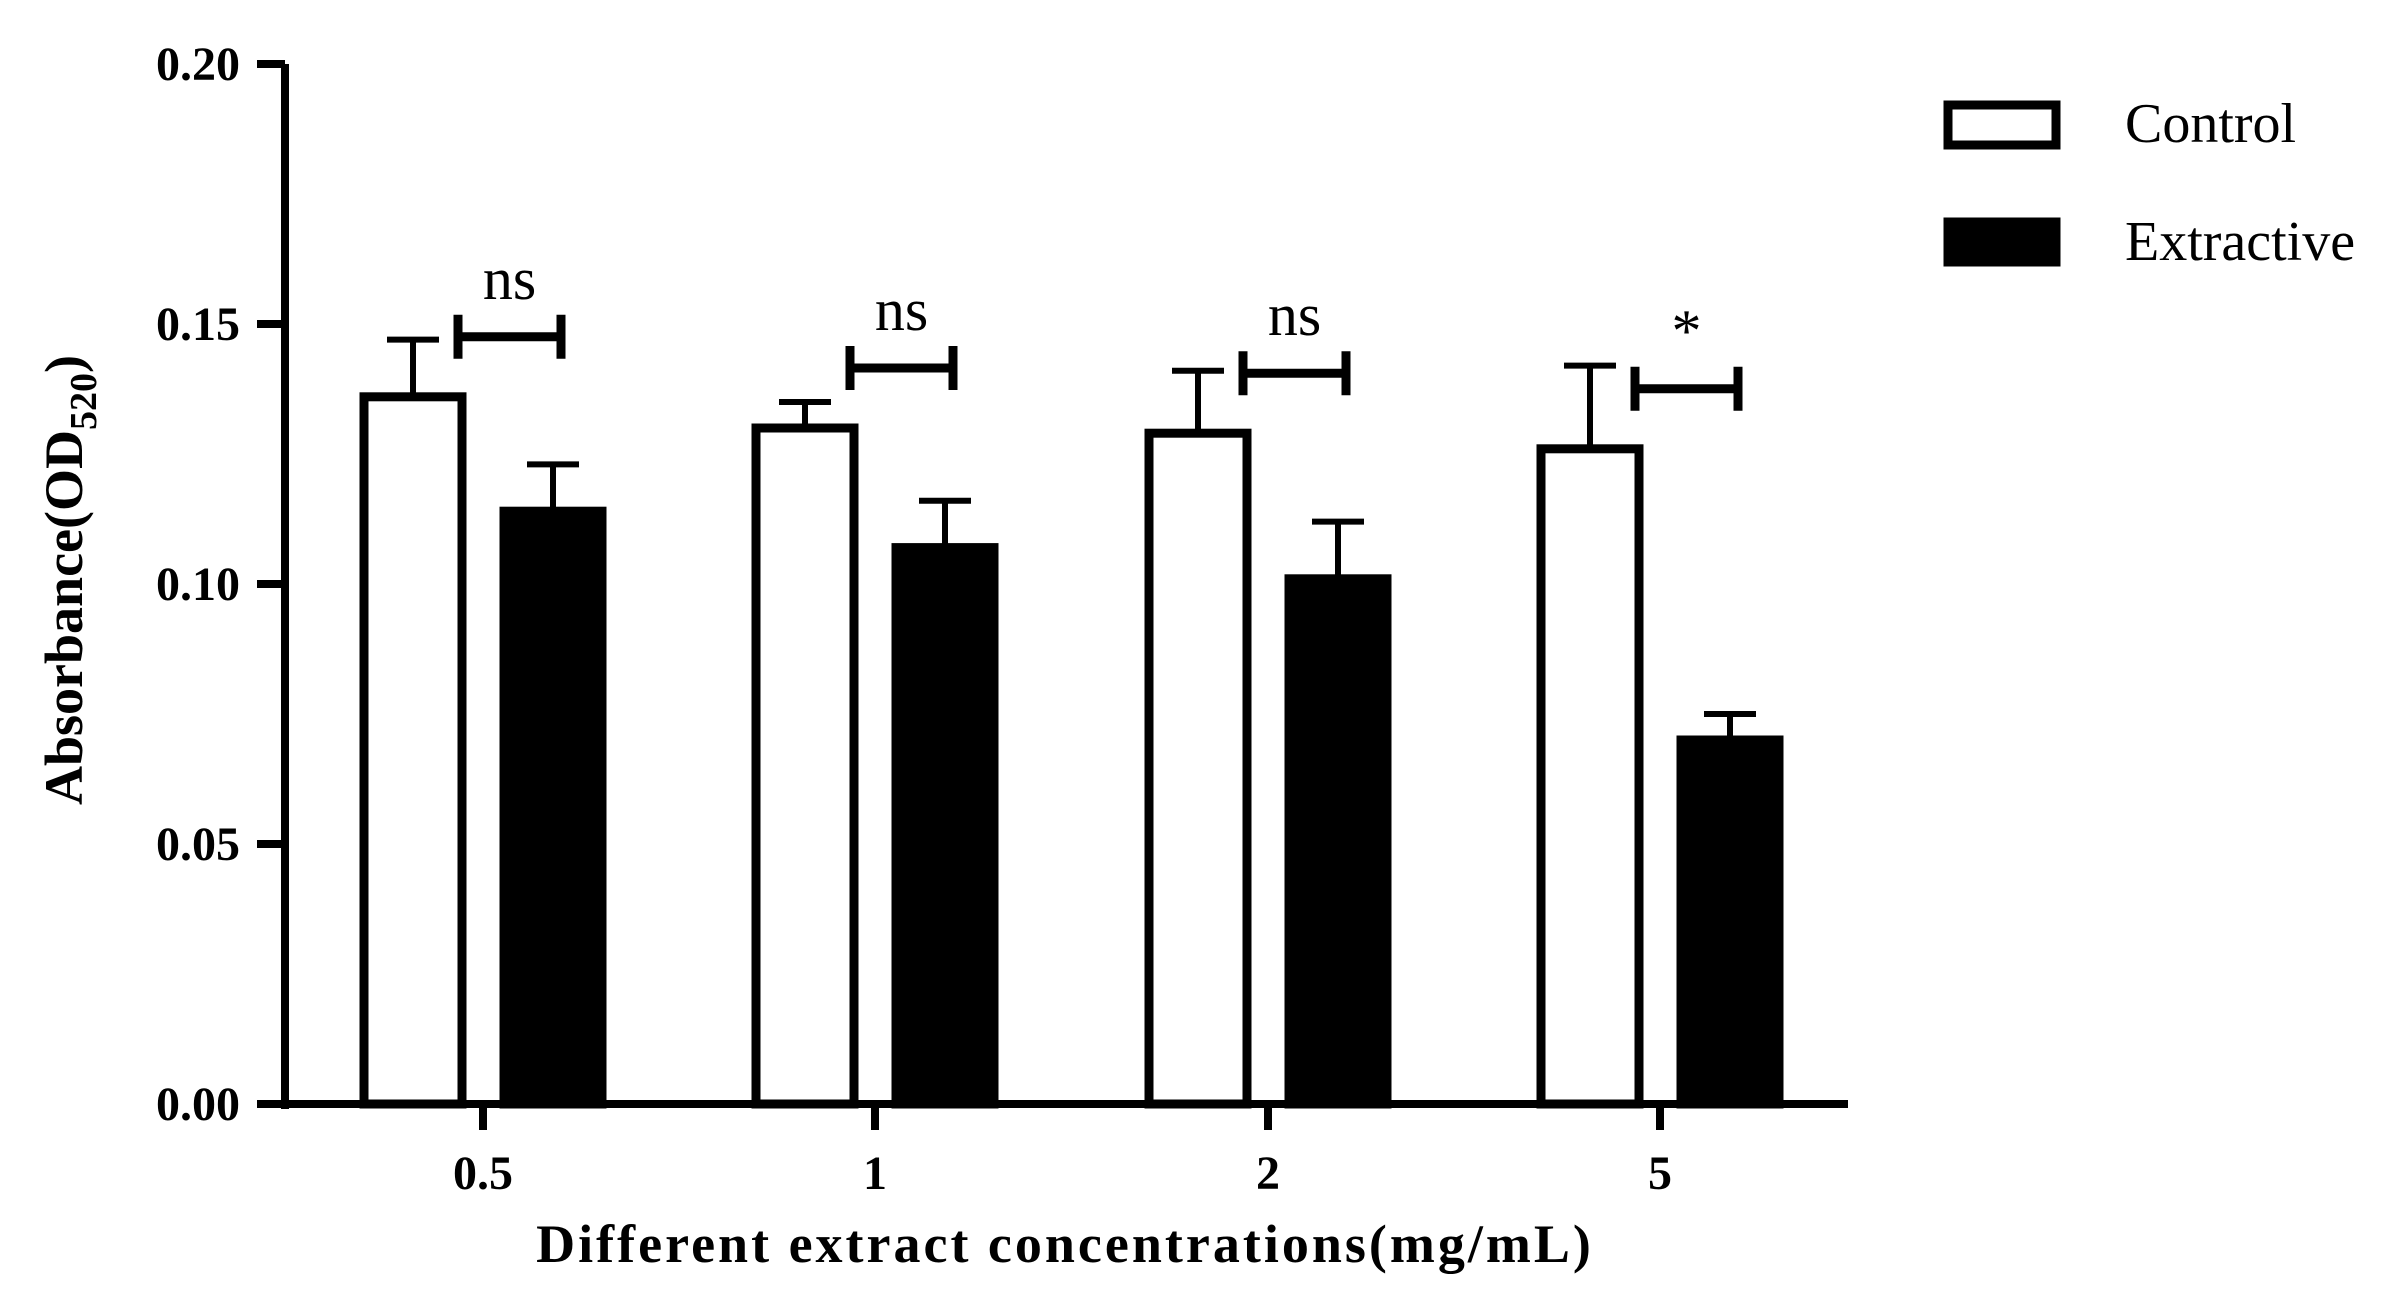  Describe the element at coordinates (84, 401) in the screenshot. I see `y-axis-title-subscript: 520` at that location.